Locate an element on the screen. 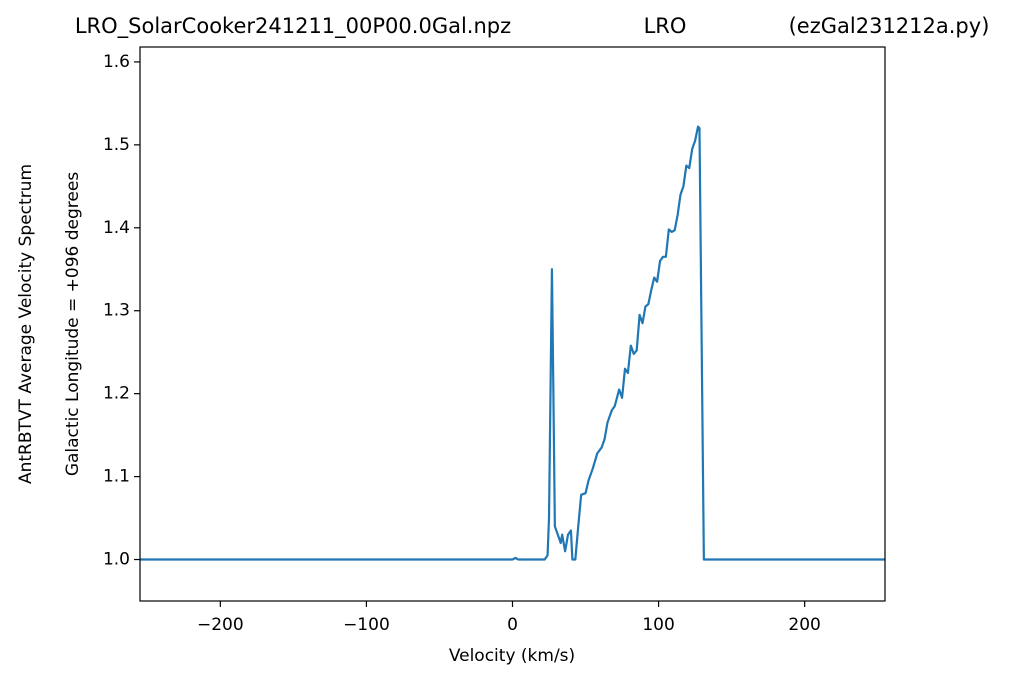 This screenshot has height=681, width=1024. y-axis-label: Galactic Longitude = +096 degrees is located at coordinates (73, 324).